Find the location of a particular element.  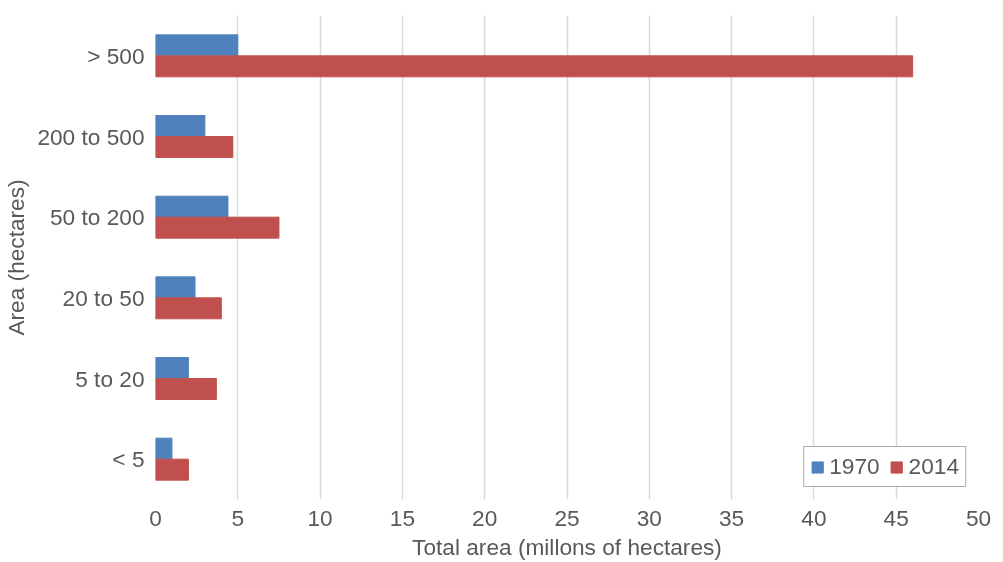

y-tick-label: 200 to 500 is located at coordinates (91, 136).